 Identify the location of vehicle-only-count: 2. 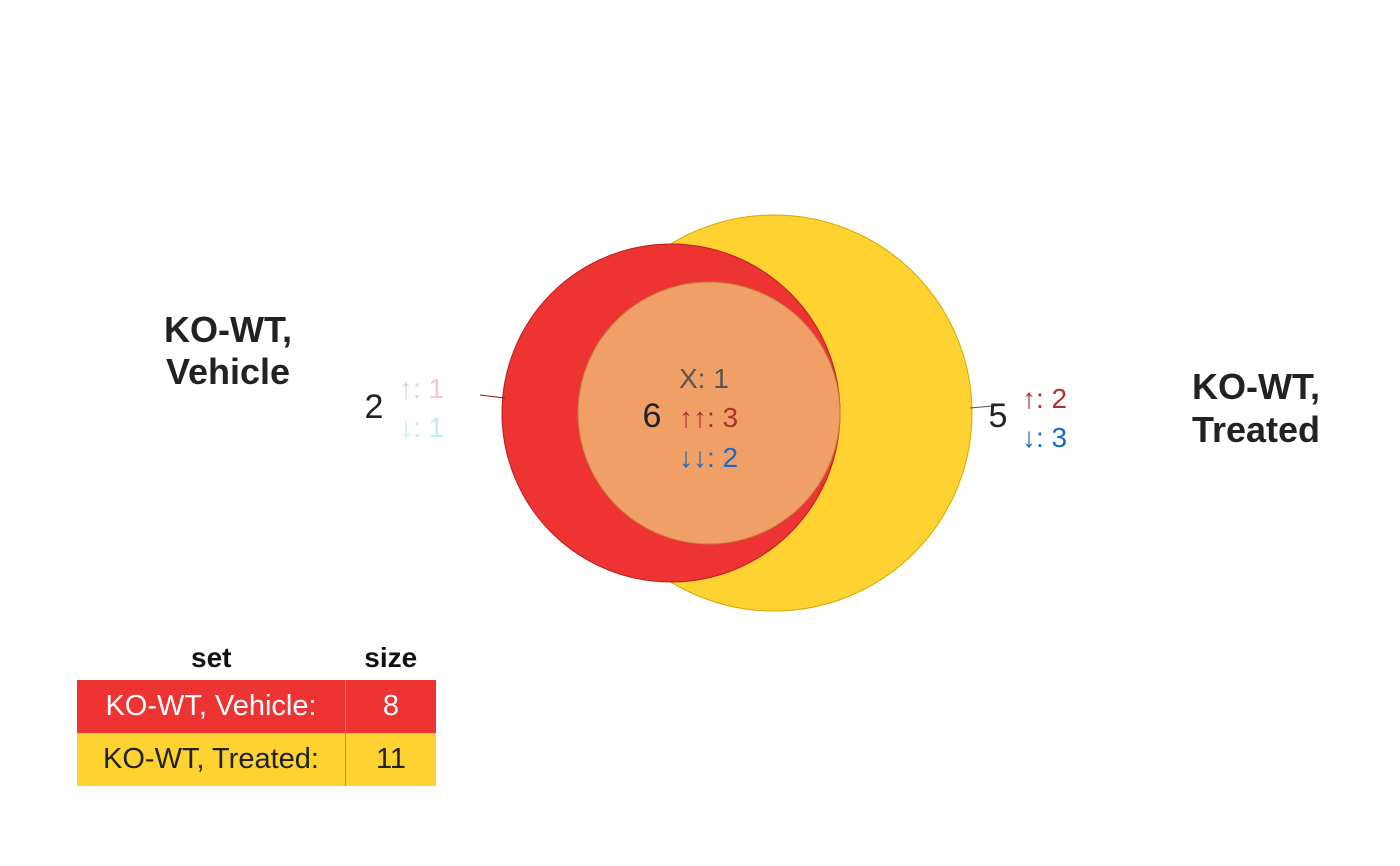
(374, 407).